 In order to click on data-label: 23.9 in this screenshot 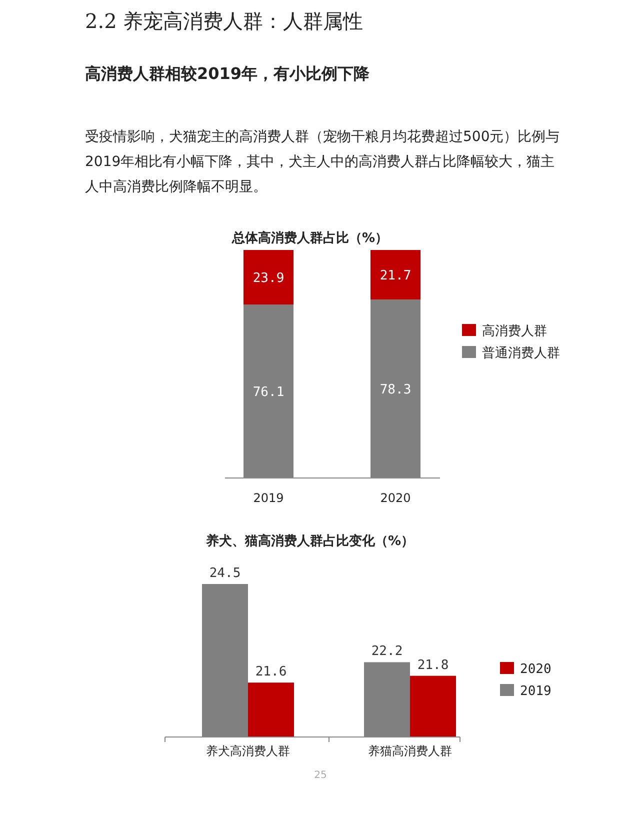, I will do `click(268, 278)`.